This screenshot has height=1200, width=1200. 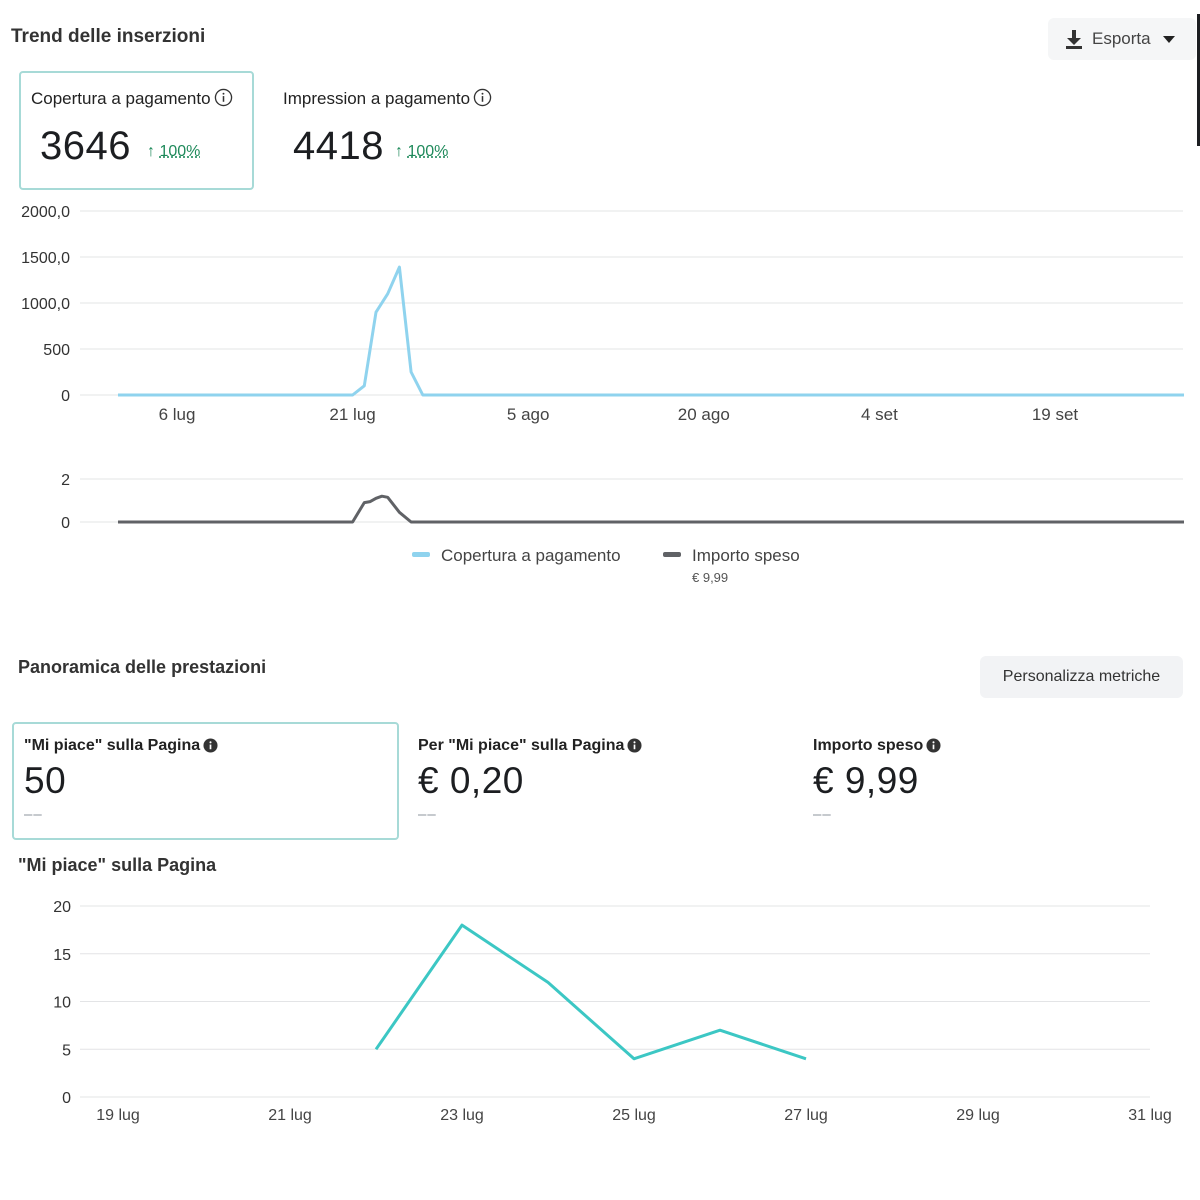 What do you see at coordinates (877, 747) in the screenshot?
I see `amount-spent-label: Importo speso` at bounding box center [877, 747].